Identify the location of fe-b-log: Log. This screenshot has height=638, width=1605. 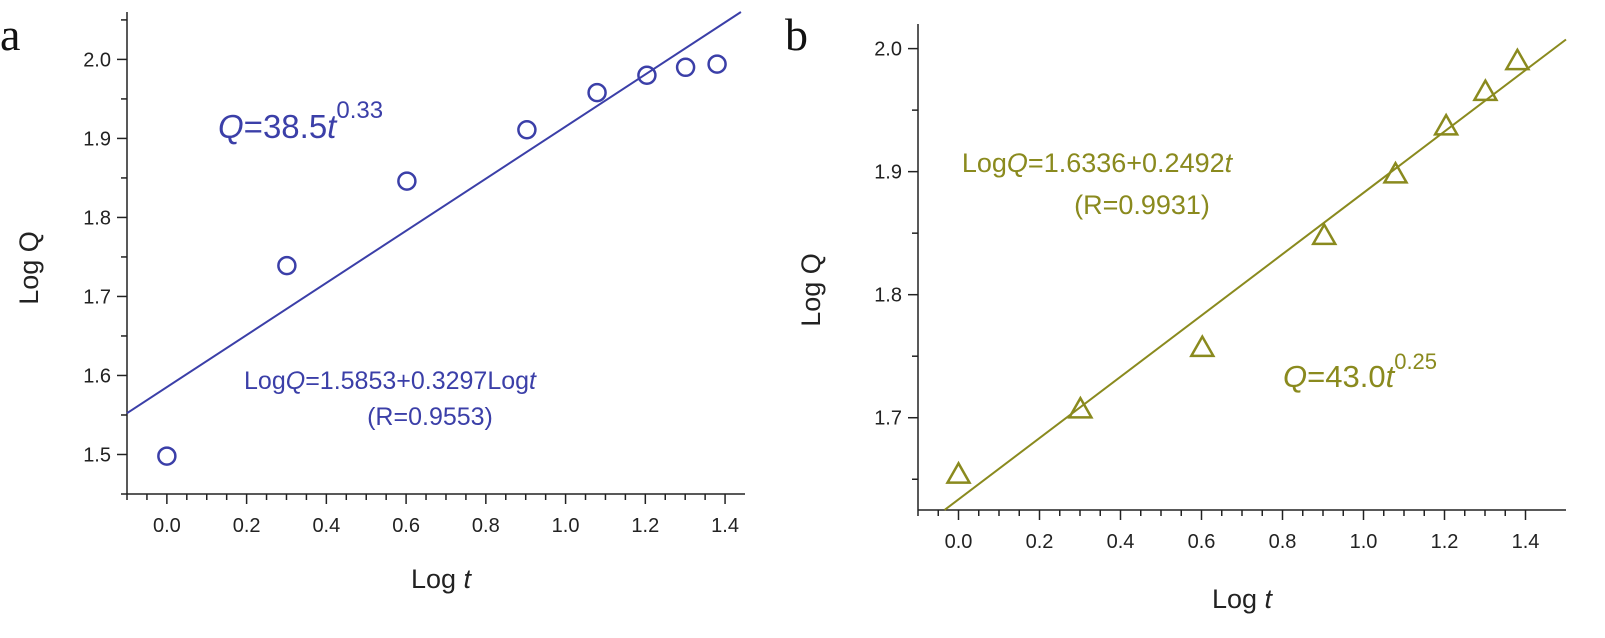
(984, 163).